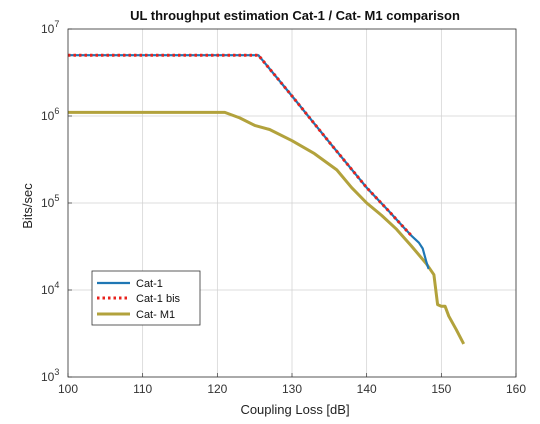 The width and height of the screenshot is (540, 424). What do you see at coordinates (158, 299) in the screenshot?
I see `legend-label-cat1-bis: Cat-1 bis` at bounding box center [158, 299].